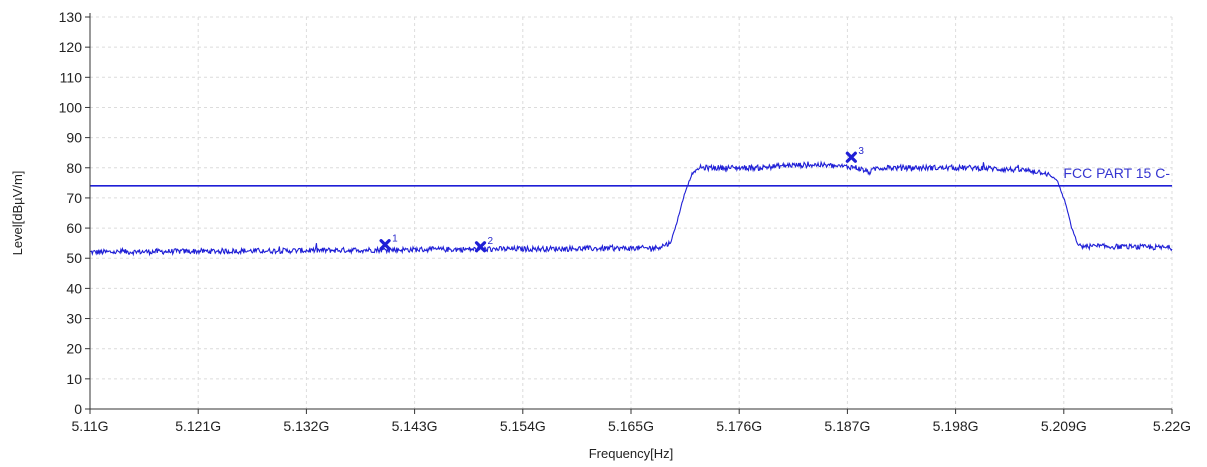  Describe the element at coordinates (306, 426) in the screenshot. I see `x-tick-label: 5.132G` at that location.